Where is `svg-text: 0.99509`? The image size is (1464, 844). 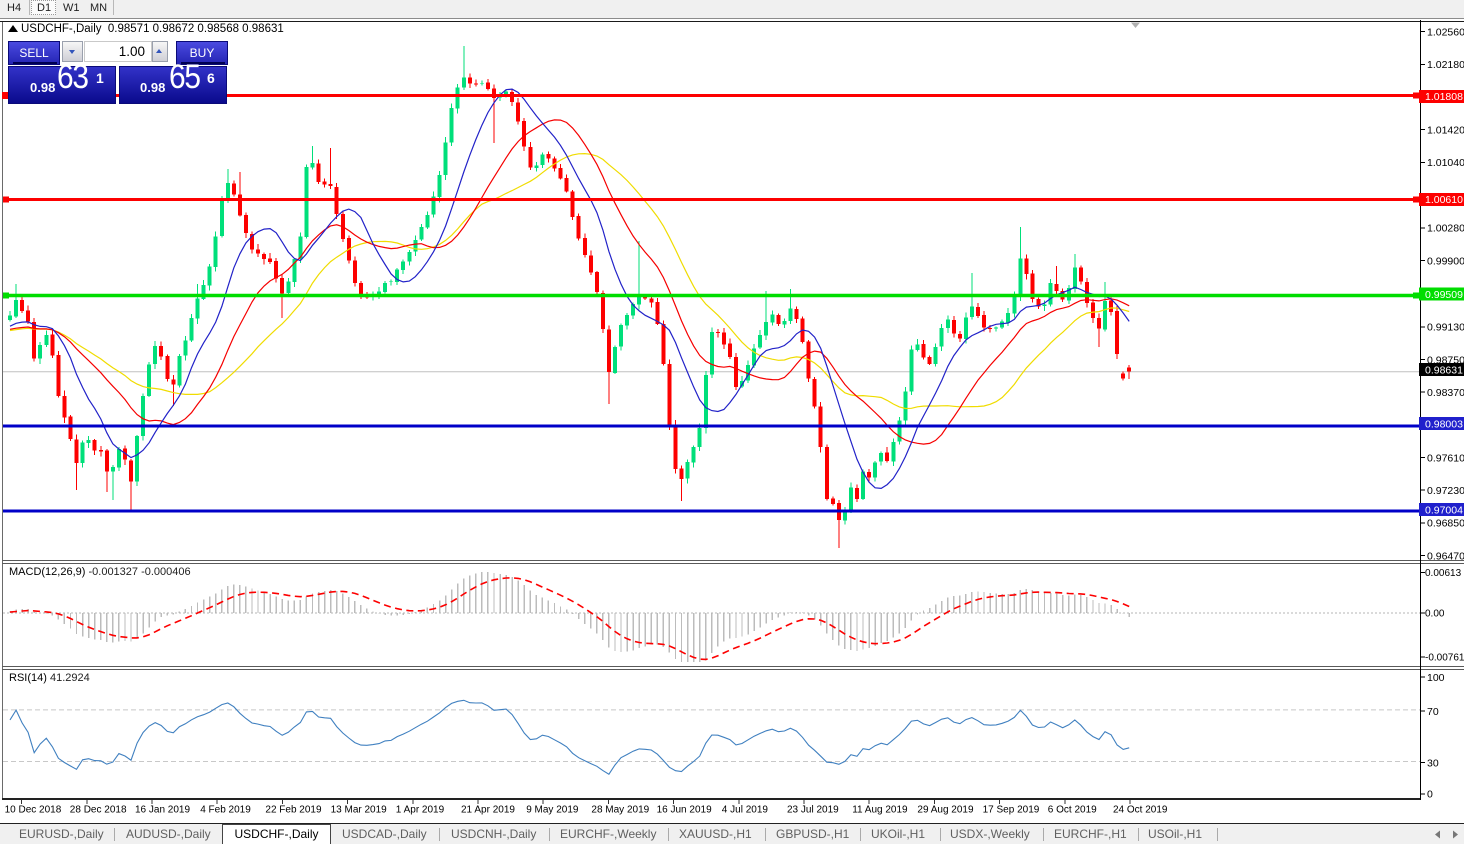 svg-text: 0.99509 is located at coordinates (1444, 295).